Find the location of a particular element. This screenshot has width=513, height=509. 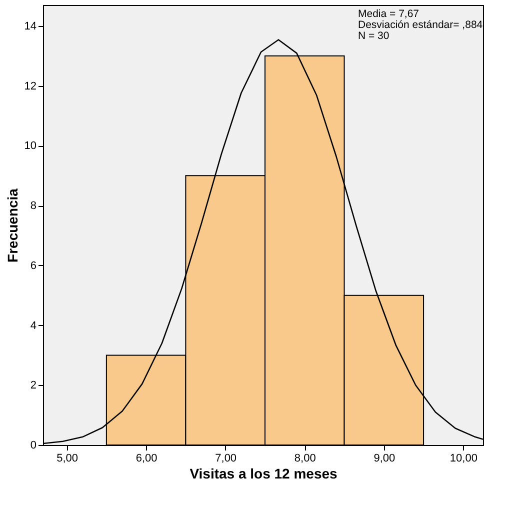

y-tick-label: 8 is located at coordinates (33, 206).